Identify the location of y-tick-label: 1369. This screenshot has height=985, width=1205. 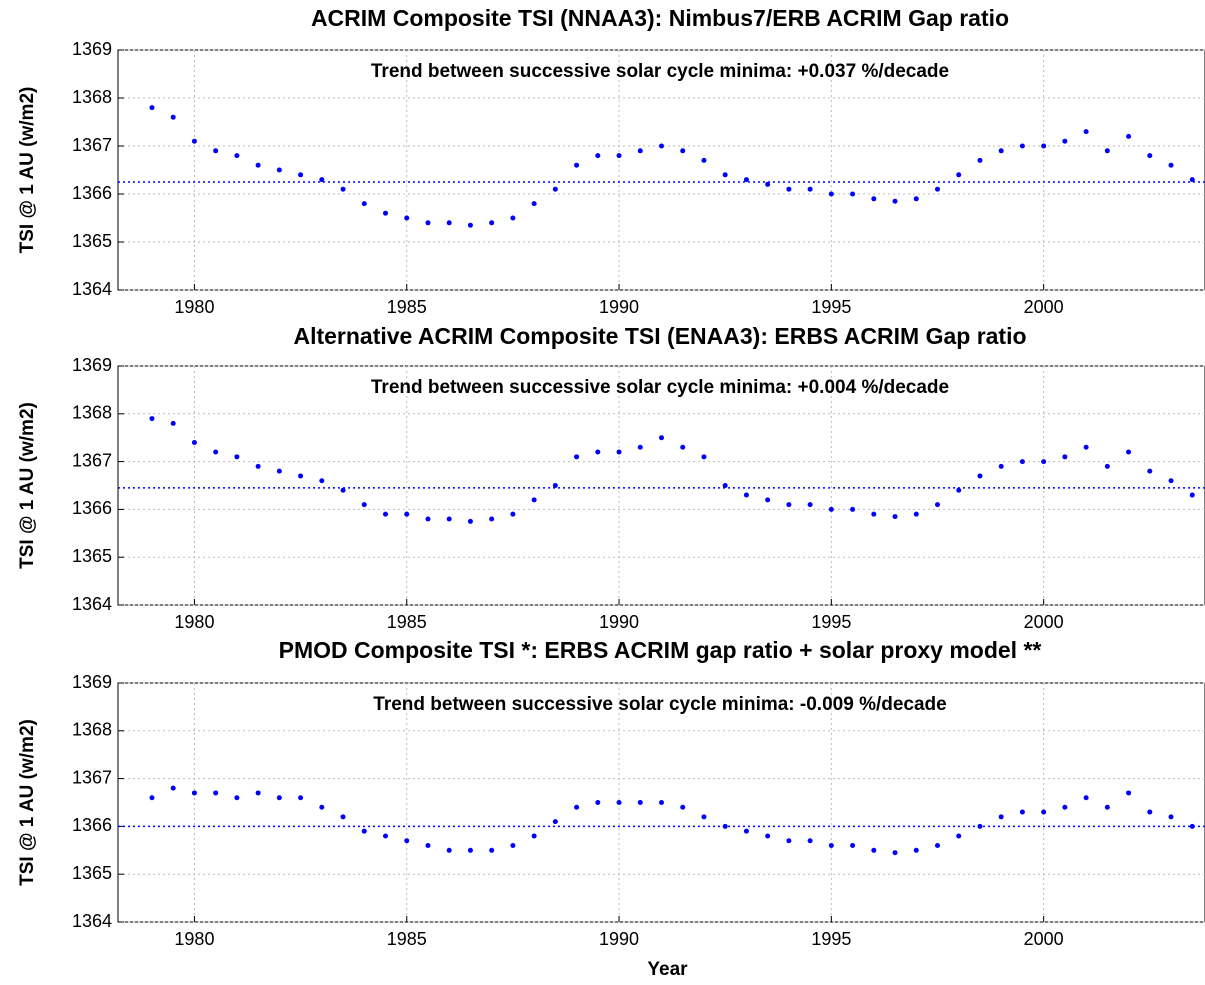
(92, 682).